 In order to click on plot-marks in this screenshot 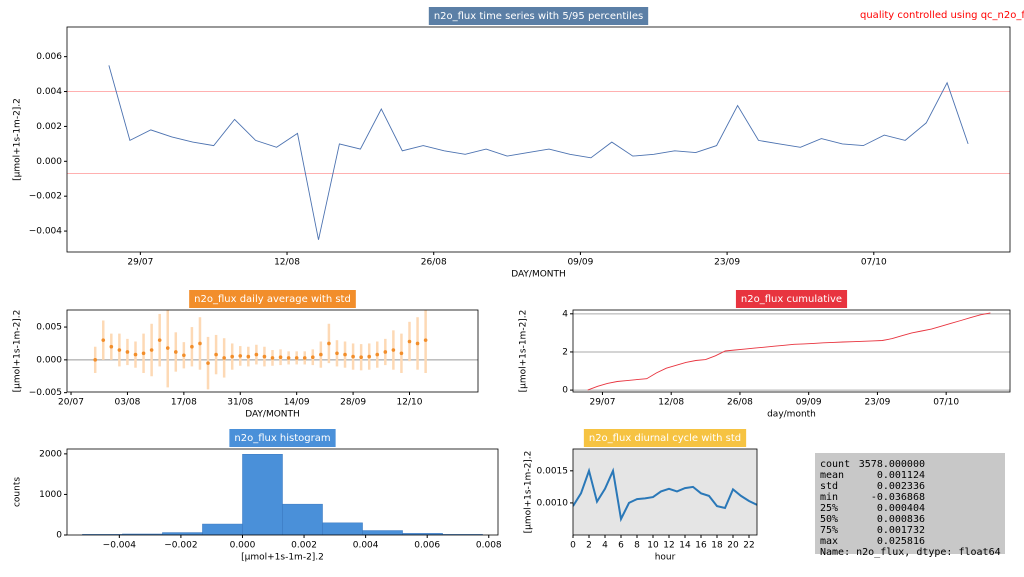, I will do `click(282, 494)`.